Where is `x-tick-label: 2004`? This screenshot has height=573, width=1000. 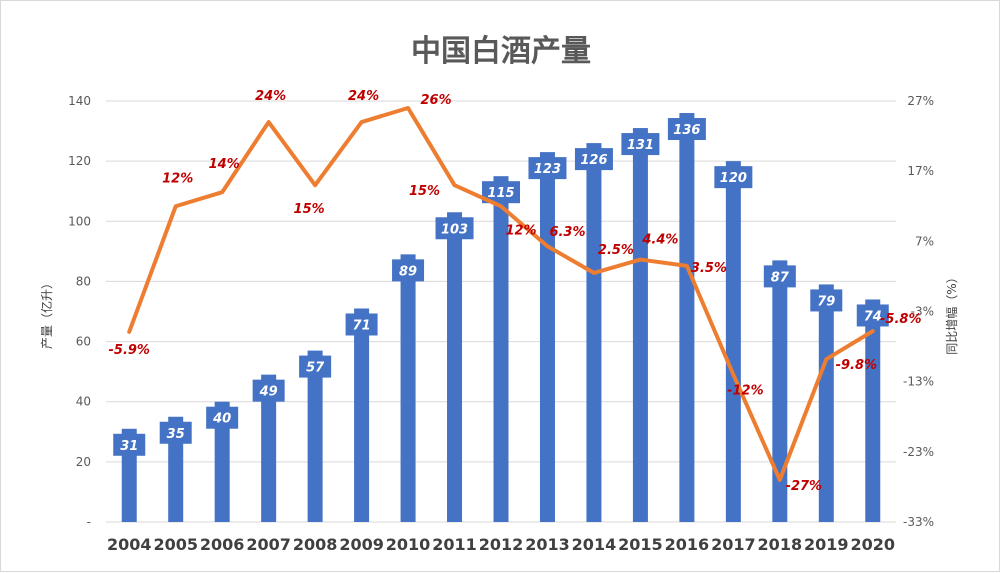
x-tick-label: 2004 is located at coordinates (129, 544).